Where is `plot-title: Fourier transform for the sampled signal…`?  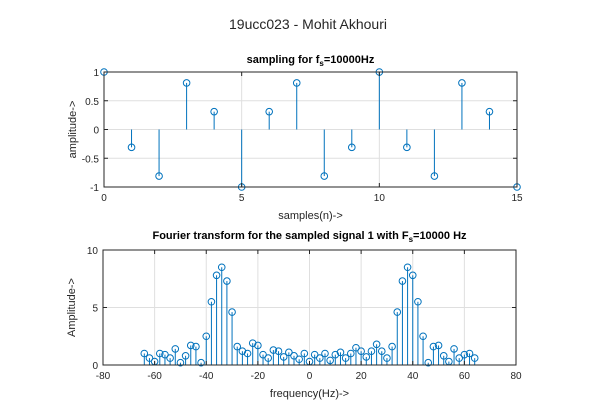
plot-title: Fourier transform for the sampled signal… is located at coordinates (309, 237).